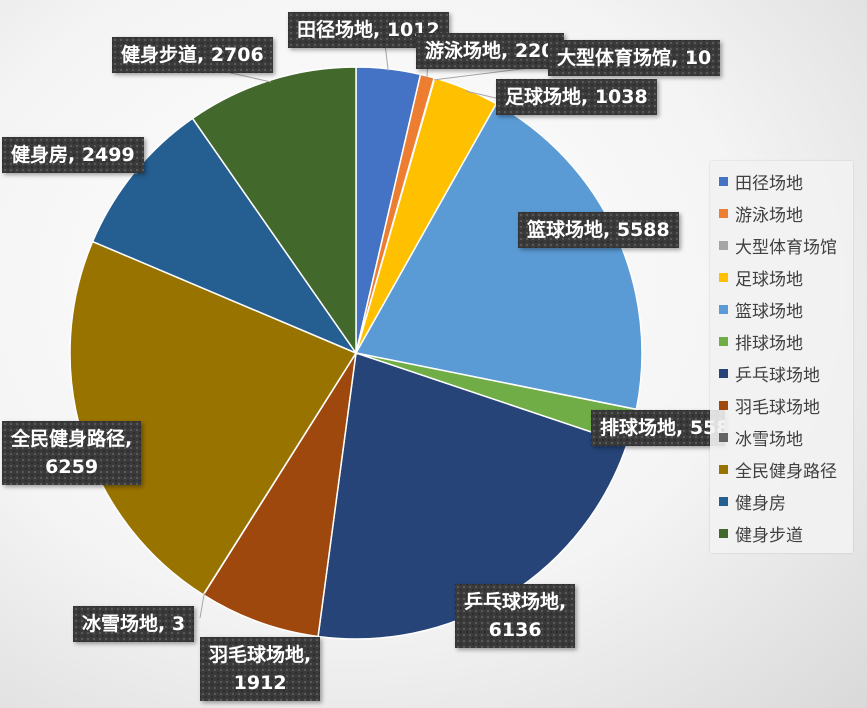  I want to click on data-label-6: 排球场地, 558, so click(658, 428).